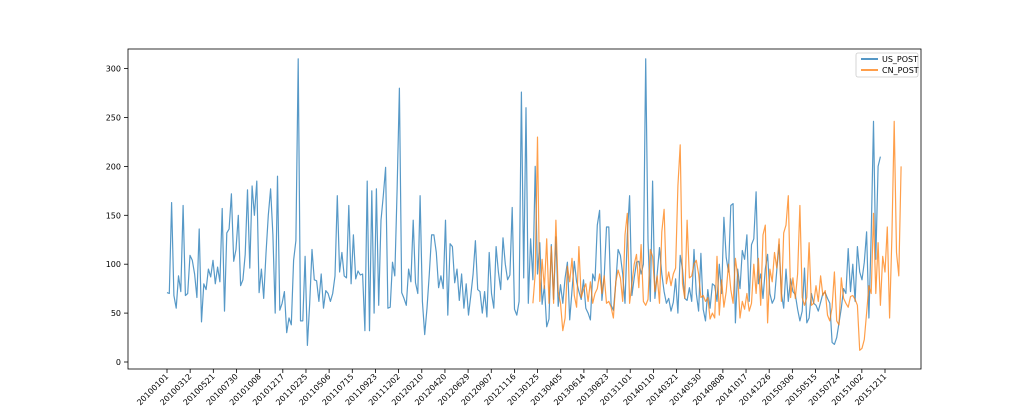  I want to click on y-tick-label: 100, so click(113, 264).